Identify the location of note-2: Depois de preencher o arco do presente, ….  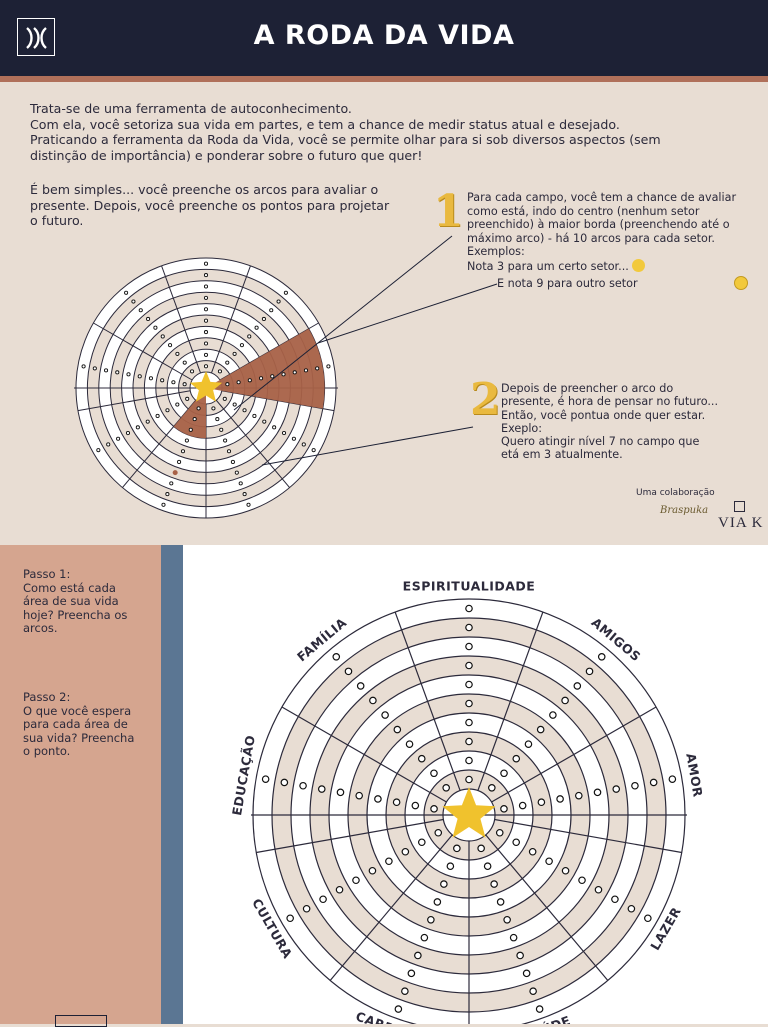
(621, 422).